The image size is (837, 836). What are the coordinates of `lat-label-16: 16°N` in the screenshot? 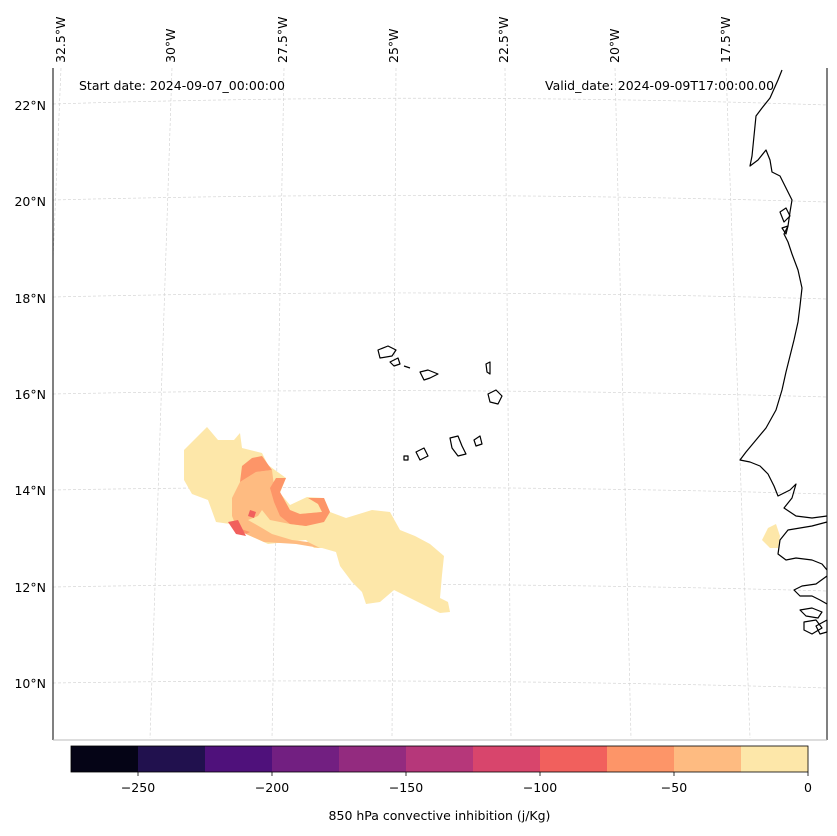 It's located at (30, 394).